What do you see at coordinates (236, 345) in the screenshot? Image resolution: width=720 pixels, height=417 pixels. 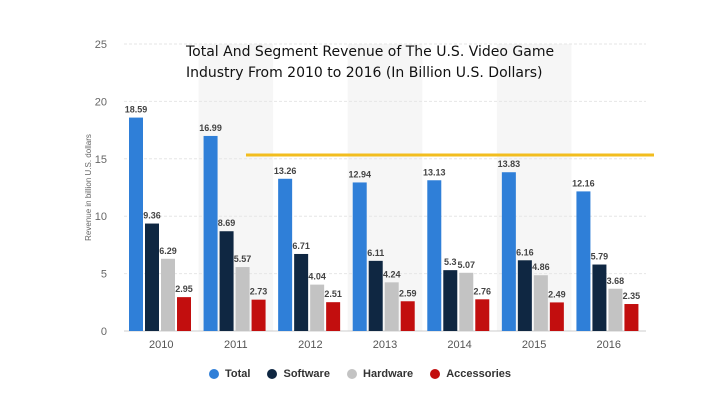 I see `x-tick-label-2011: 2011` at bounding box center [236, 345].